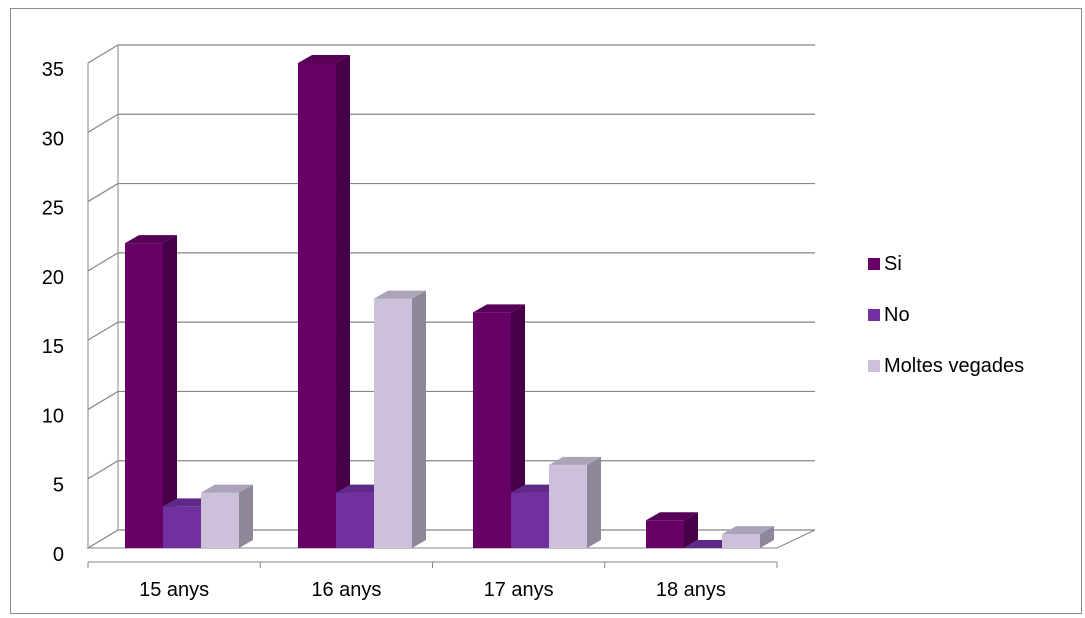 This screenshot has width=1085, height=618. I want to click on bar-moltes-vegades-15-anys, so click(220, 520).